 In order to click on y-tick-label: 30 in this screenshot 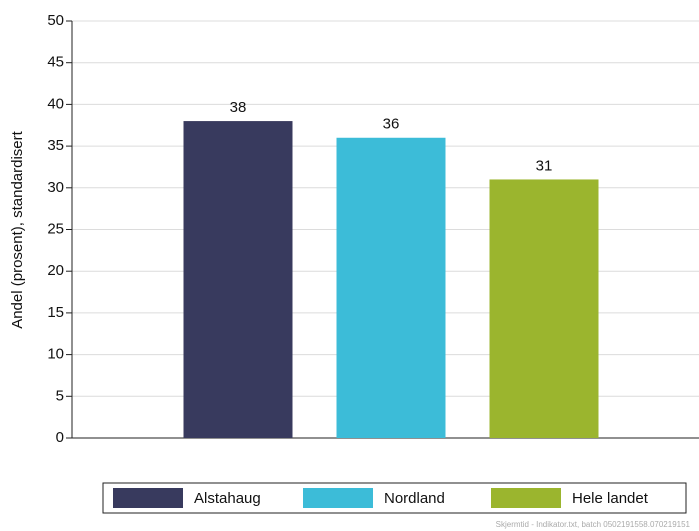, I will do `click(55, 187)`.